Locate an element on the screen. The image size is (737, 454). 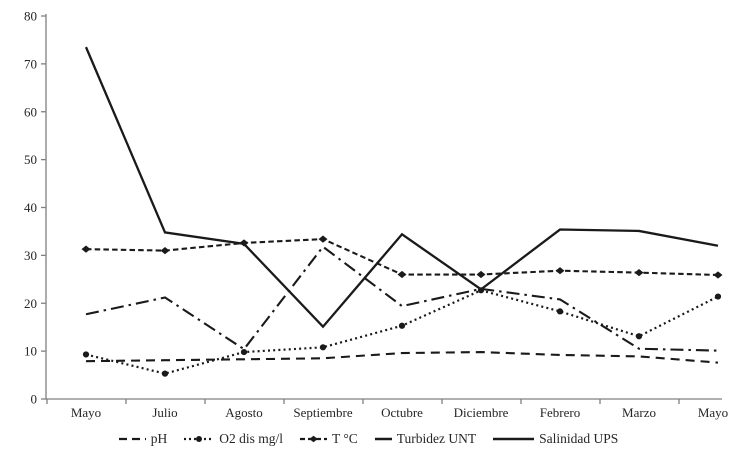
legend-label: Salinidad UPS is located at coordinates (579, 438).